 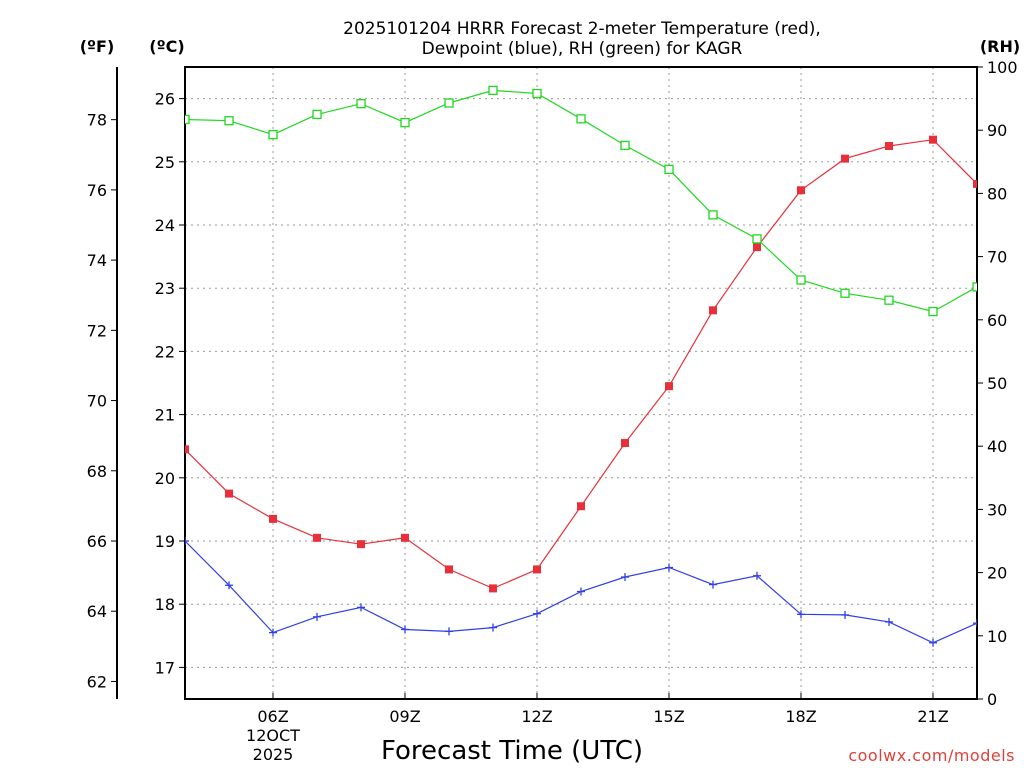 I want to click on x-tick-date: 12OCT, so click(x=273, y=735).